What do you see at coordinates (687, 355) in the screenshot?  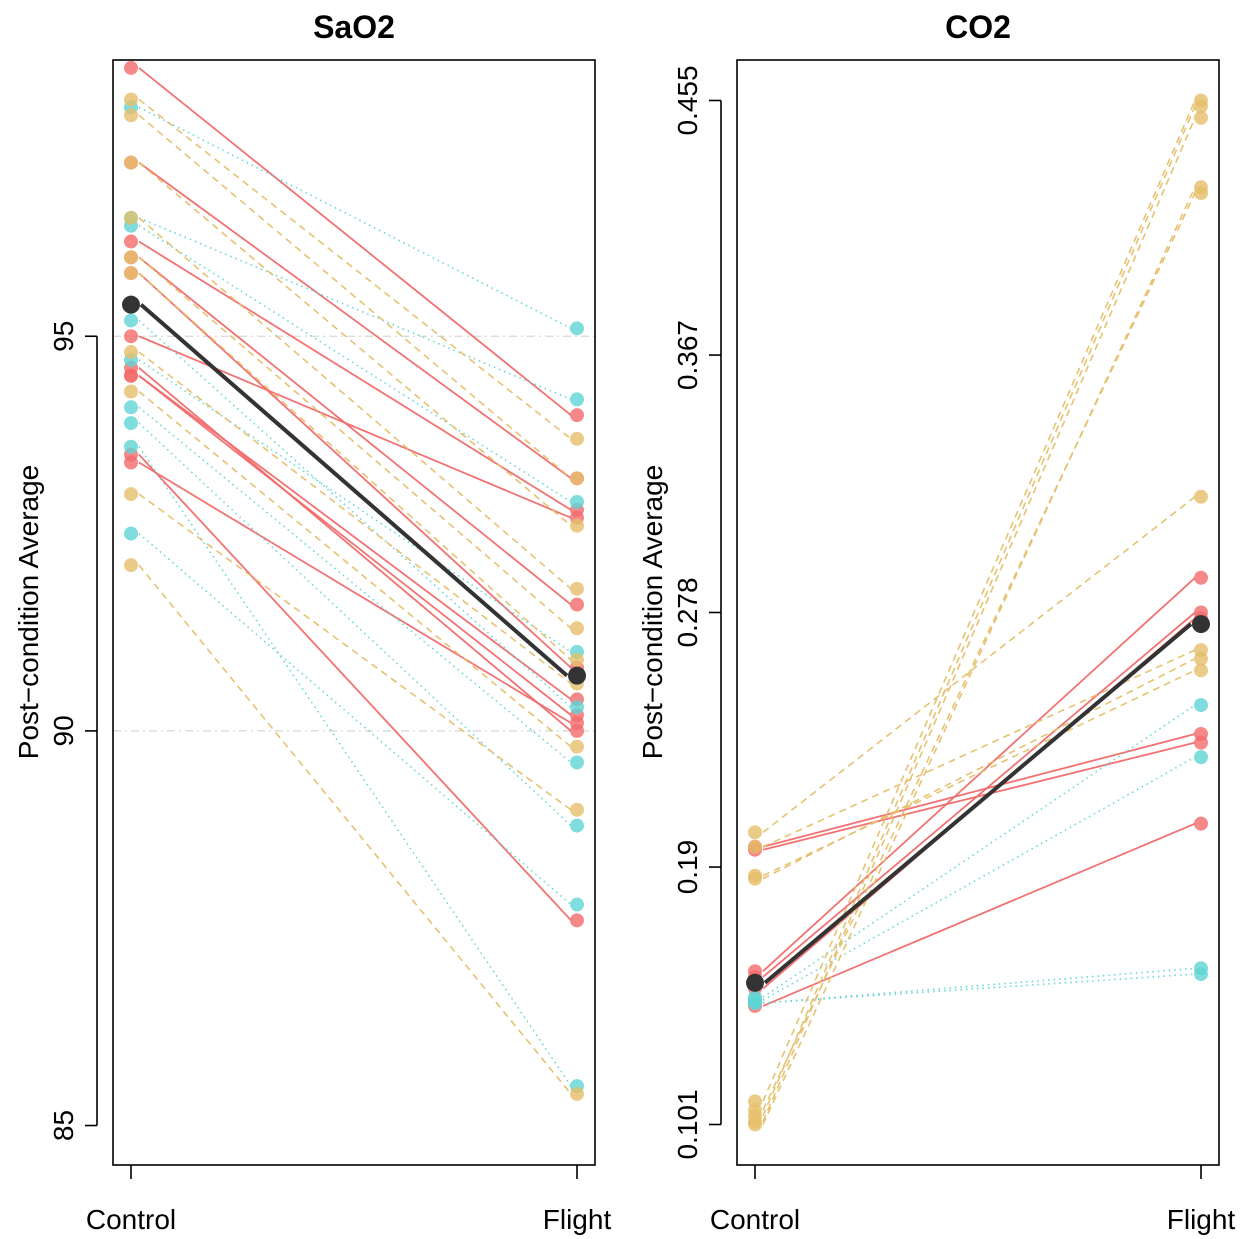 I see `y-tick-label: 0.367` at bounding box center [687, 355].